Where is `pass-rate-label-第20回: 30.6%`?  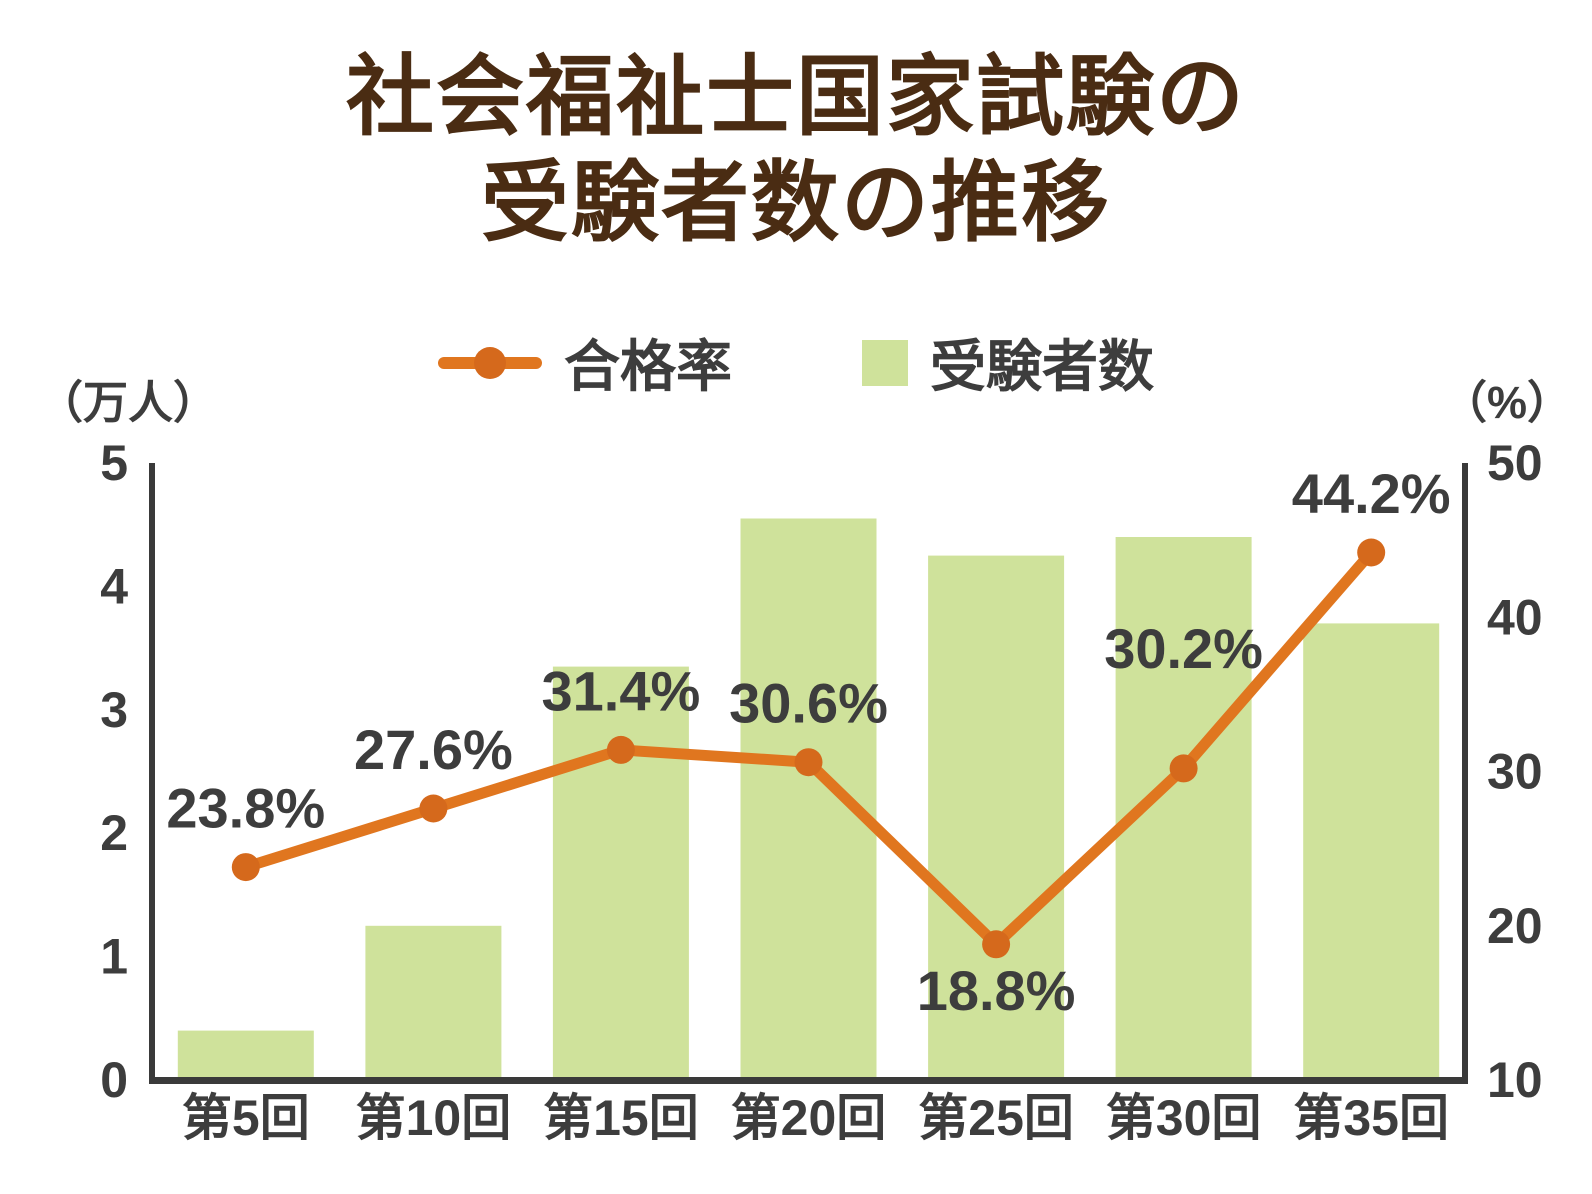
pass-rate-label-第20回: 30.6% is located at coordinates (808, 703).